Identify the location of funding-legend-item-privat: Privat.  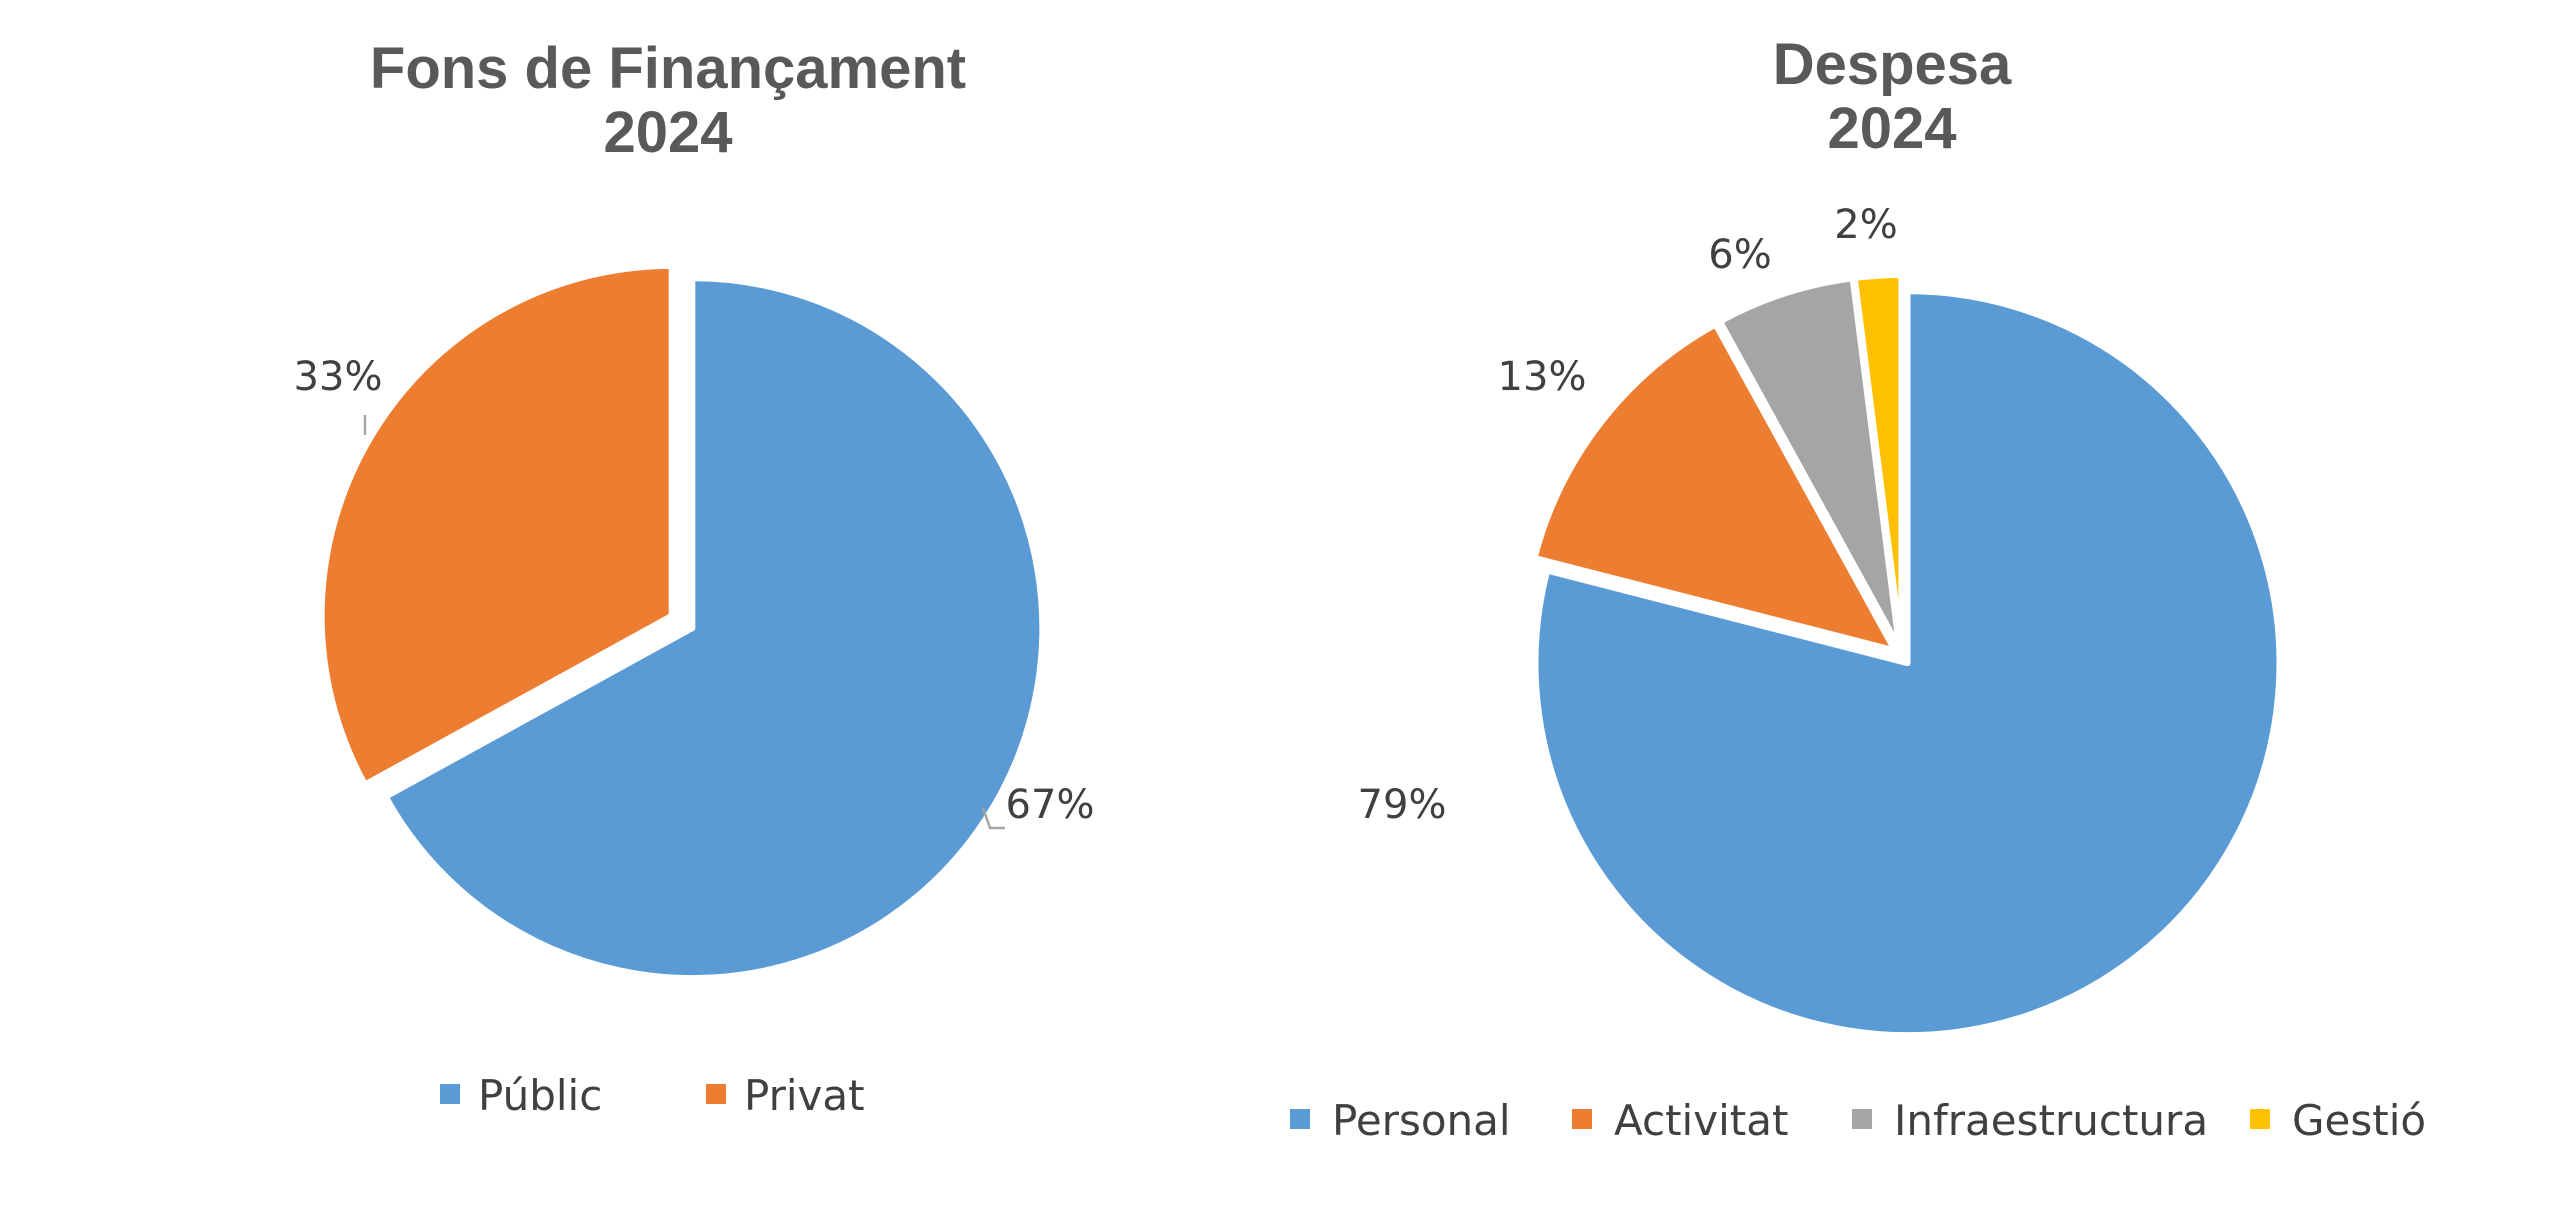
(785, 1095).